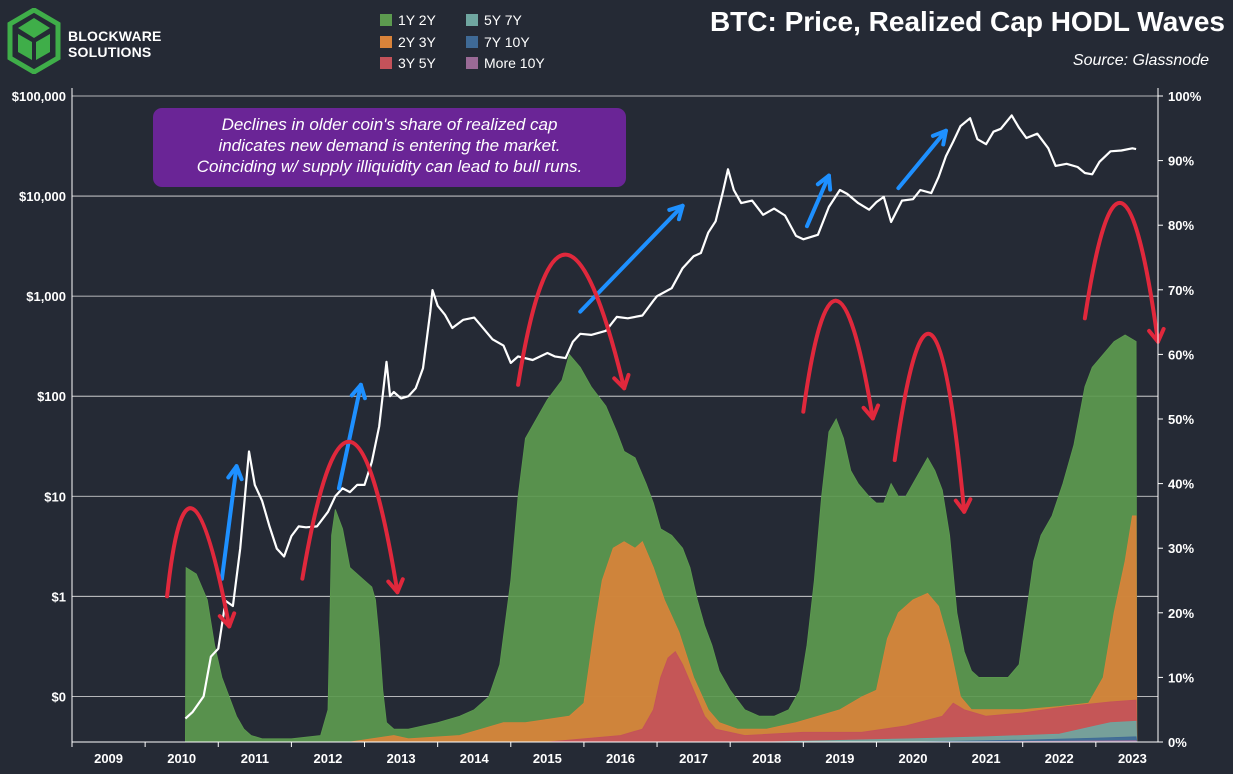 This screenshot has width=1233, height=774. What do you see at coordinates (693, 758) in the screenshot?
I see `x-tick-label: 2017` at bounding box center [693, 758].